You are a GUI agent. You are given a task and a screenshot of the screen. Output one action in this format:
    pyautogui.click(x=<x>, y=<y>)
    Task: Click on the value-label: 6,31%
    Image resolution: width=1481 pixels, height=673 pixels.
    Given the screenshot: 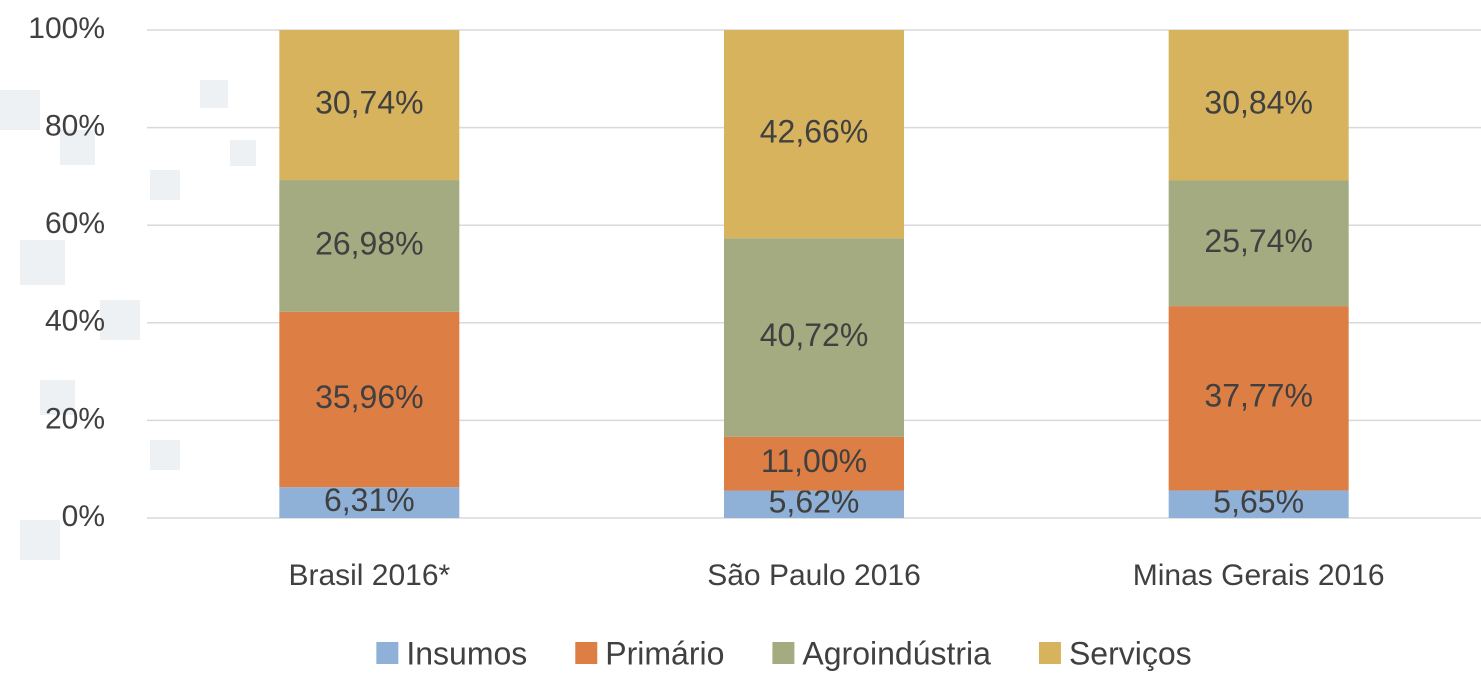 What is the action you would take?
    pyautogui.click(x=369, y=500)
    